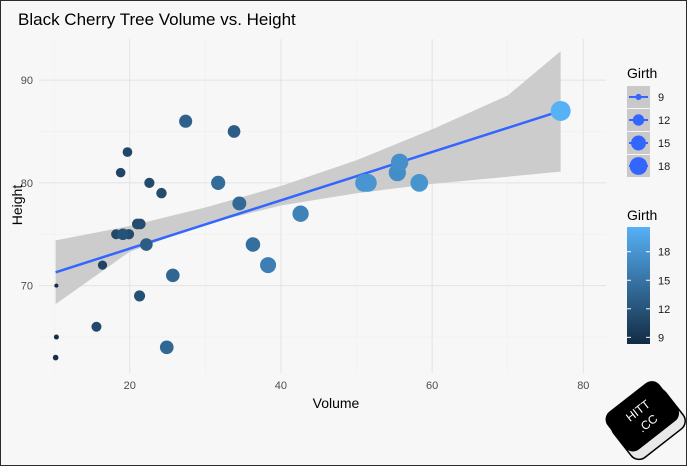  Describe the element at coordinates (432, 386) in the screenshot. I see `x-tick-label: 60` at that location.